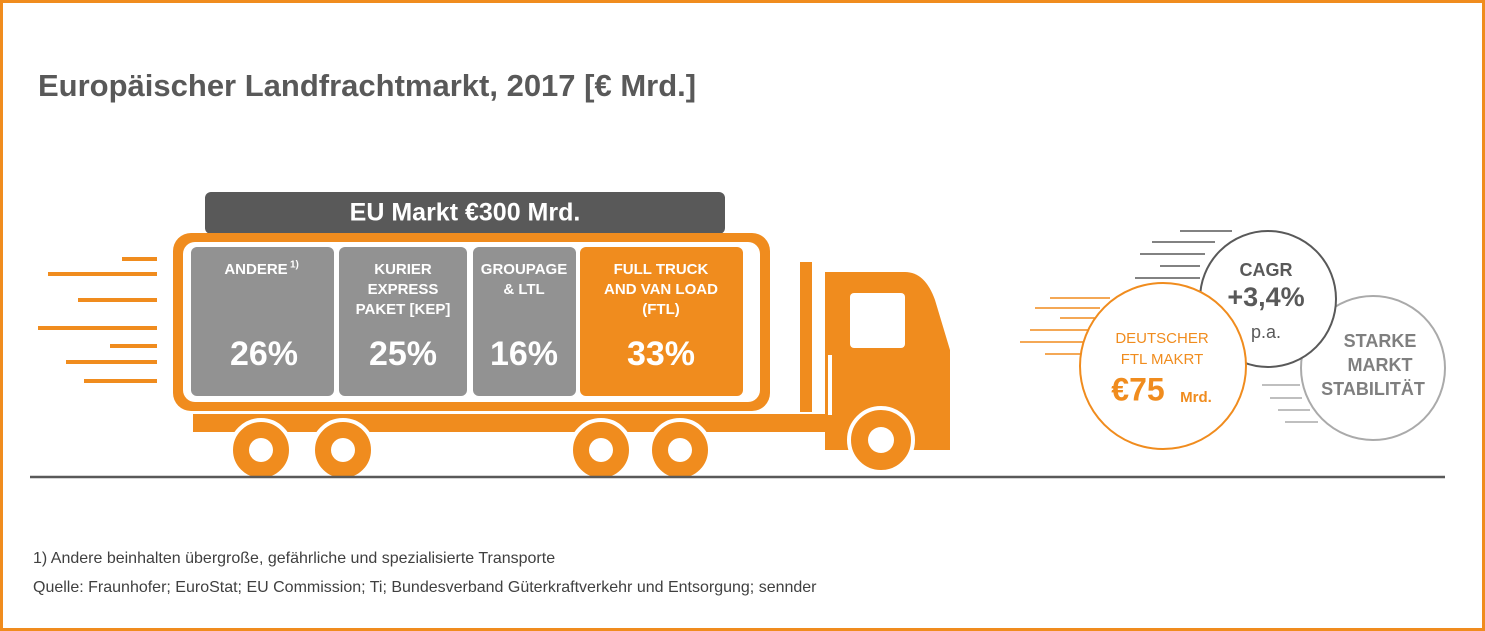  What do you see at coordinates (523, 289) in the screenshot?
I see `segment-label: & LTL` at bounding box center [523, 289].